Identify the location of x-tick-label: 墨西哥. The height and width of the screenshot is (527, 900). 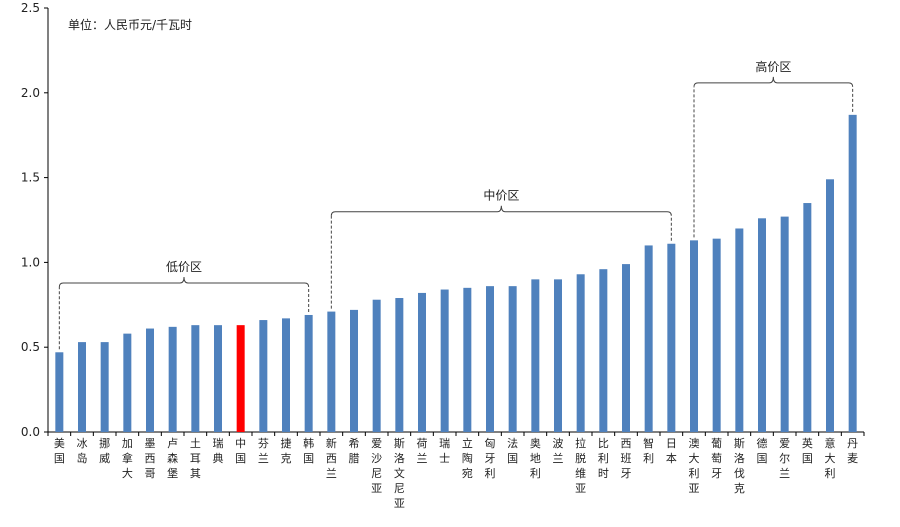
(150, 458).